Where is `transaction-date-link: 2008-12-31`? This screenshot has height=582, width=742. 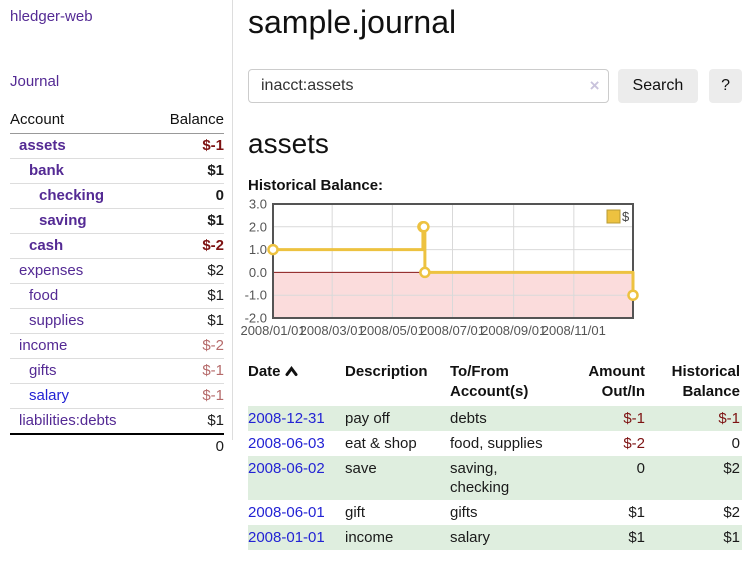 transaction-date-link: 2008-12-31 is located at coordinates (286, 418).